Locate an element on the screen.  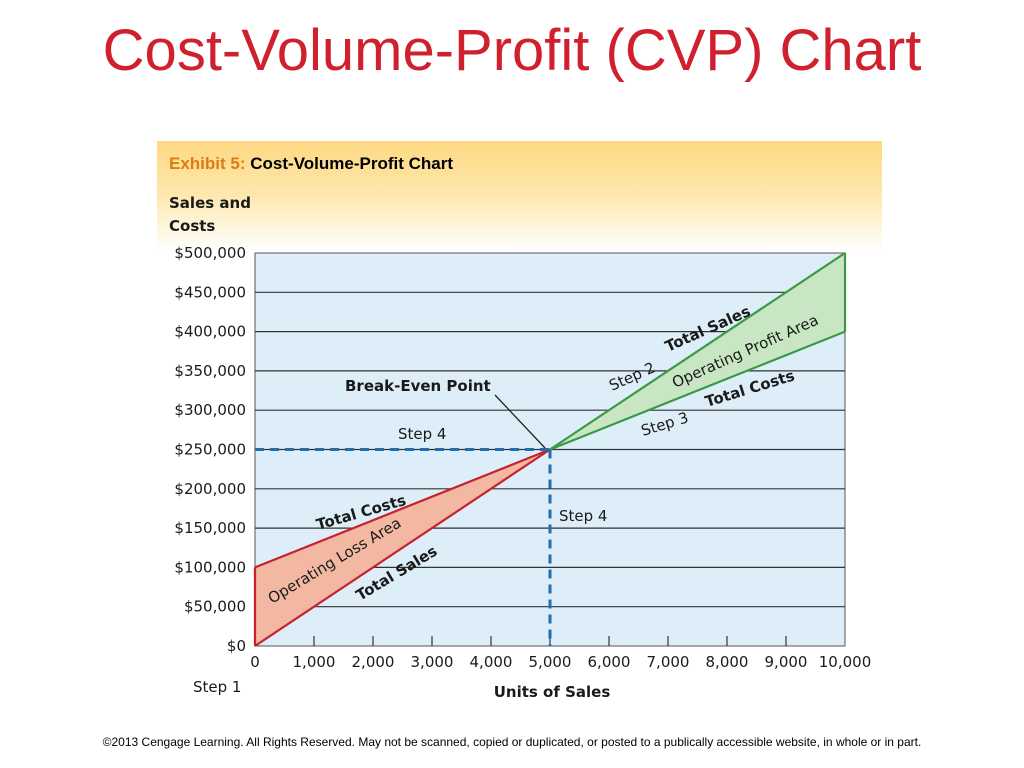
x-tick-label: 6,000 is located at coordinates (609, 662).